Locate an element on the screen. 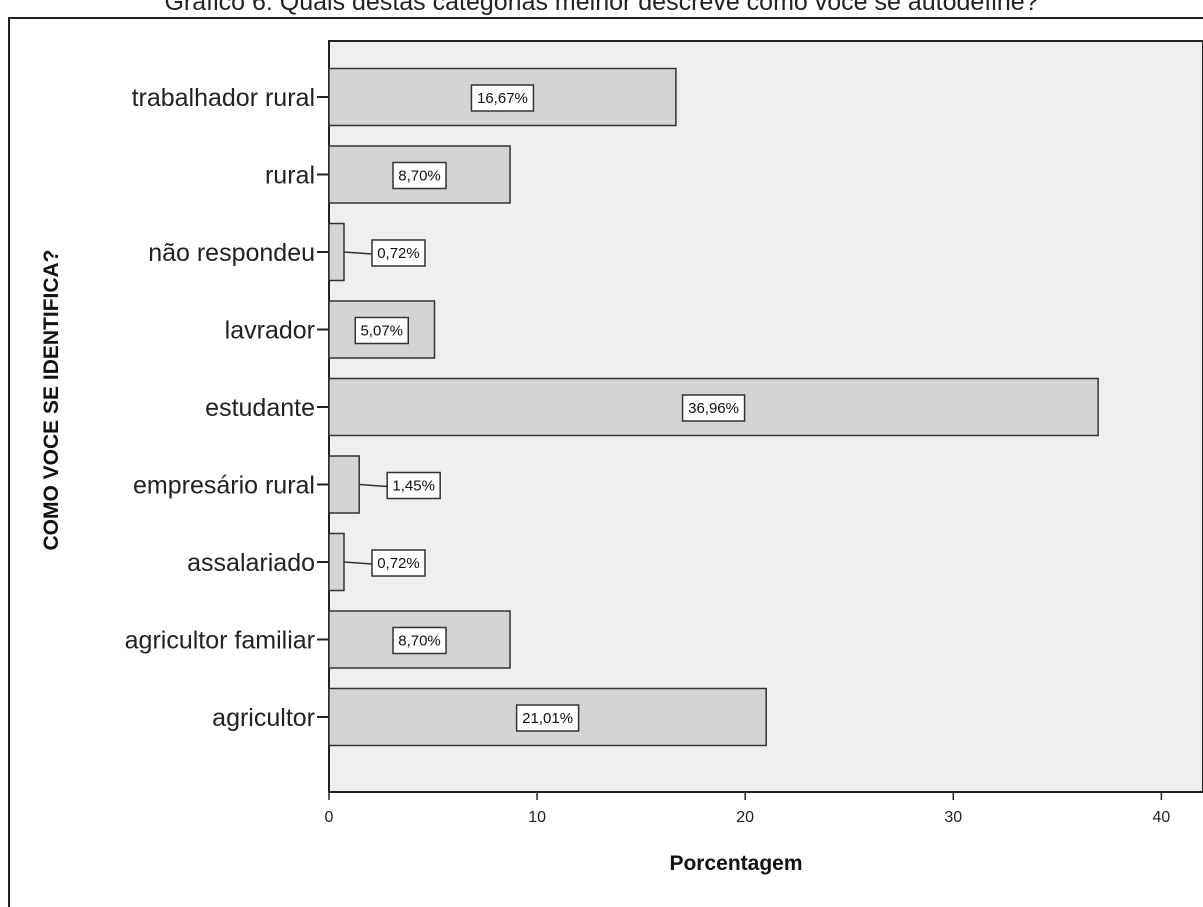 Image resolution: width=1203 pixels, height=907 pixels. category-label: estudante is located at coordinates (260, 408).